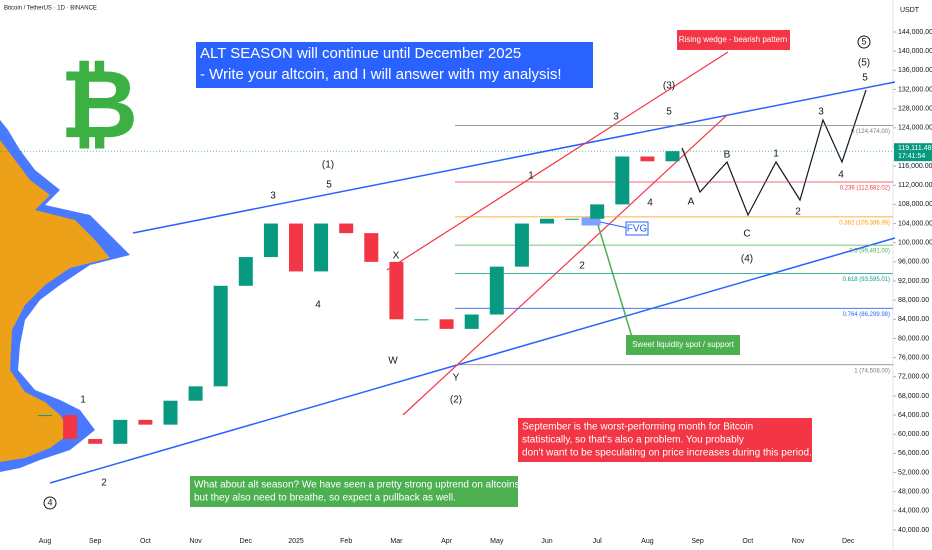 The width and height of the screenshot is (932, 550). What do you see at coordinates (497, 541) in the screenshot?
I see `x-tick-label: May` at bounding box center [497, 541].